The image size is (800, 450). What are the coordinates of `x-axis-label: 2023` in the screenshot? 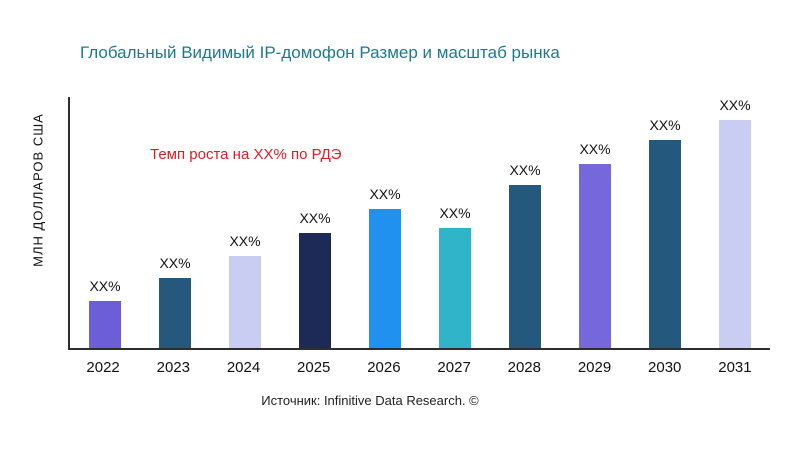 It's located at (173, 367).